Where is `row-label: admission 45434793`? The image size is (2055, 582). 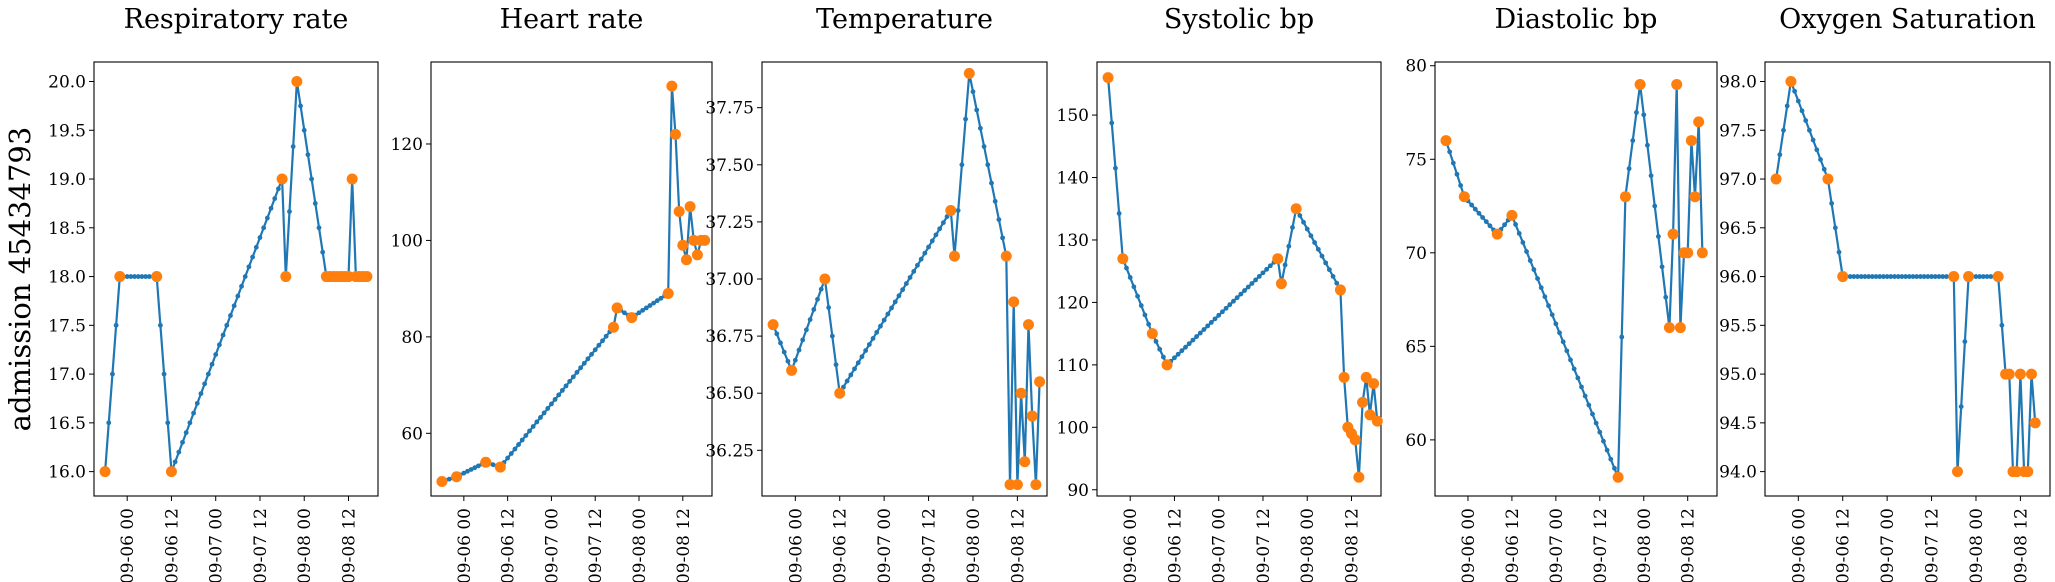
row-label: admission 45434793 is located at coordinates (20, 279).